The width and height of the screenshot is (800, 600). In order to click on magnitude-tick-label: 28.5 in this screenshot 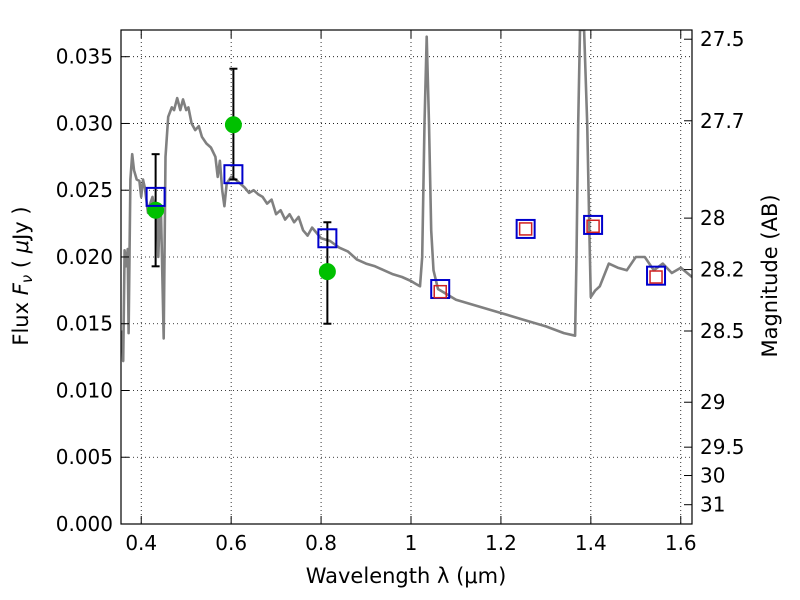, I will do `click(722, 331)`.